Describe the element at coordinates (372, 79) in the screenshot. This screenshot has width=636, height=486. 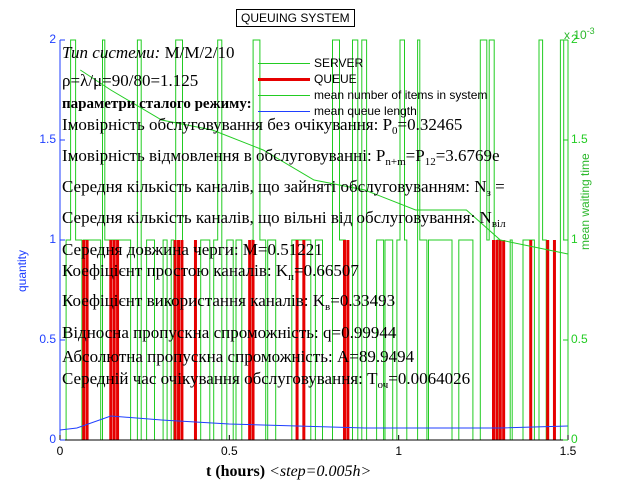
I see `legend-item-queue: QUEUE` at that location.